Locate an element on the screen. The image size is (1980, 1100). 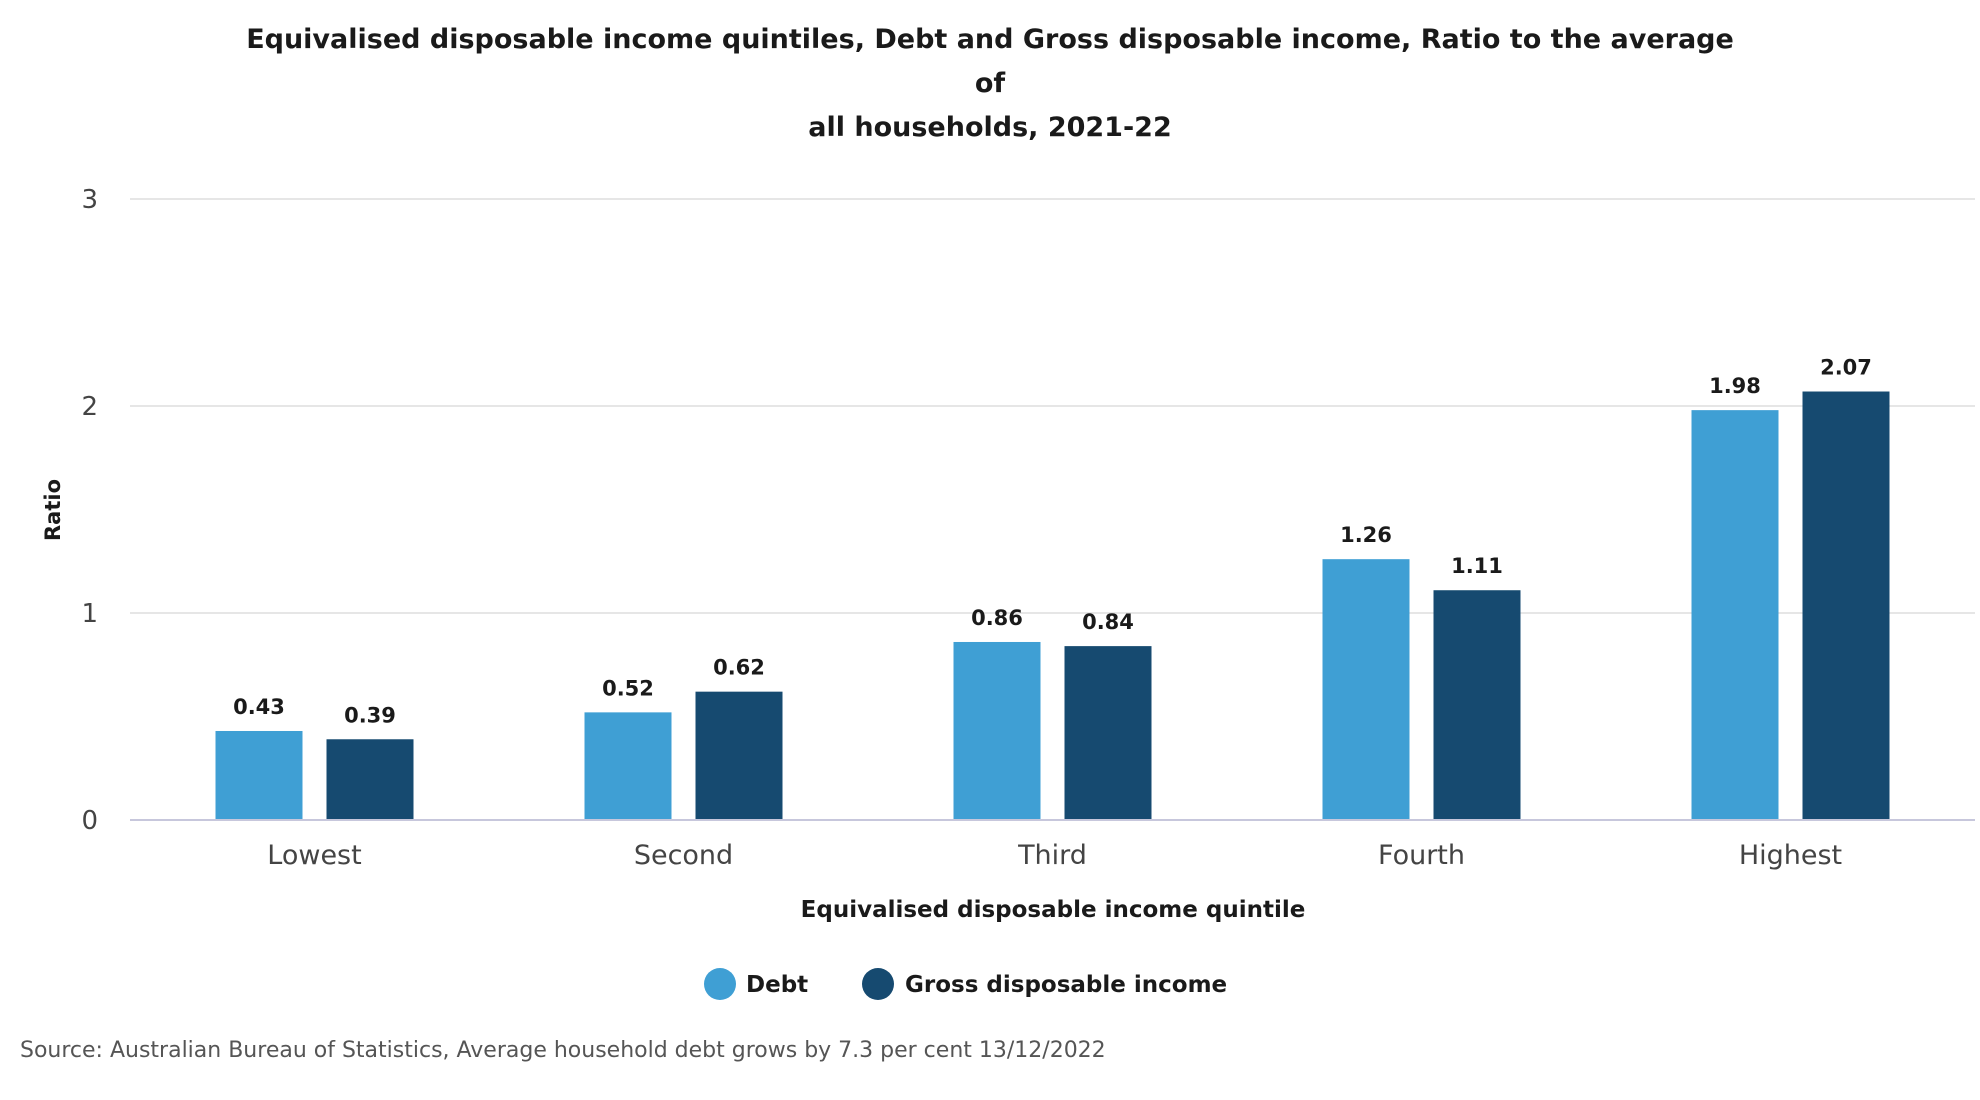
legend-item-debt: Debt is located at coordinates (756, 984).